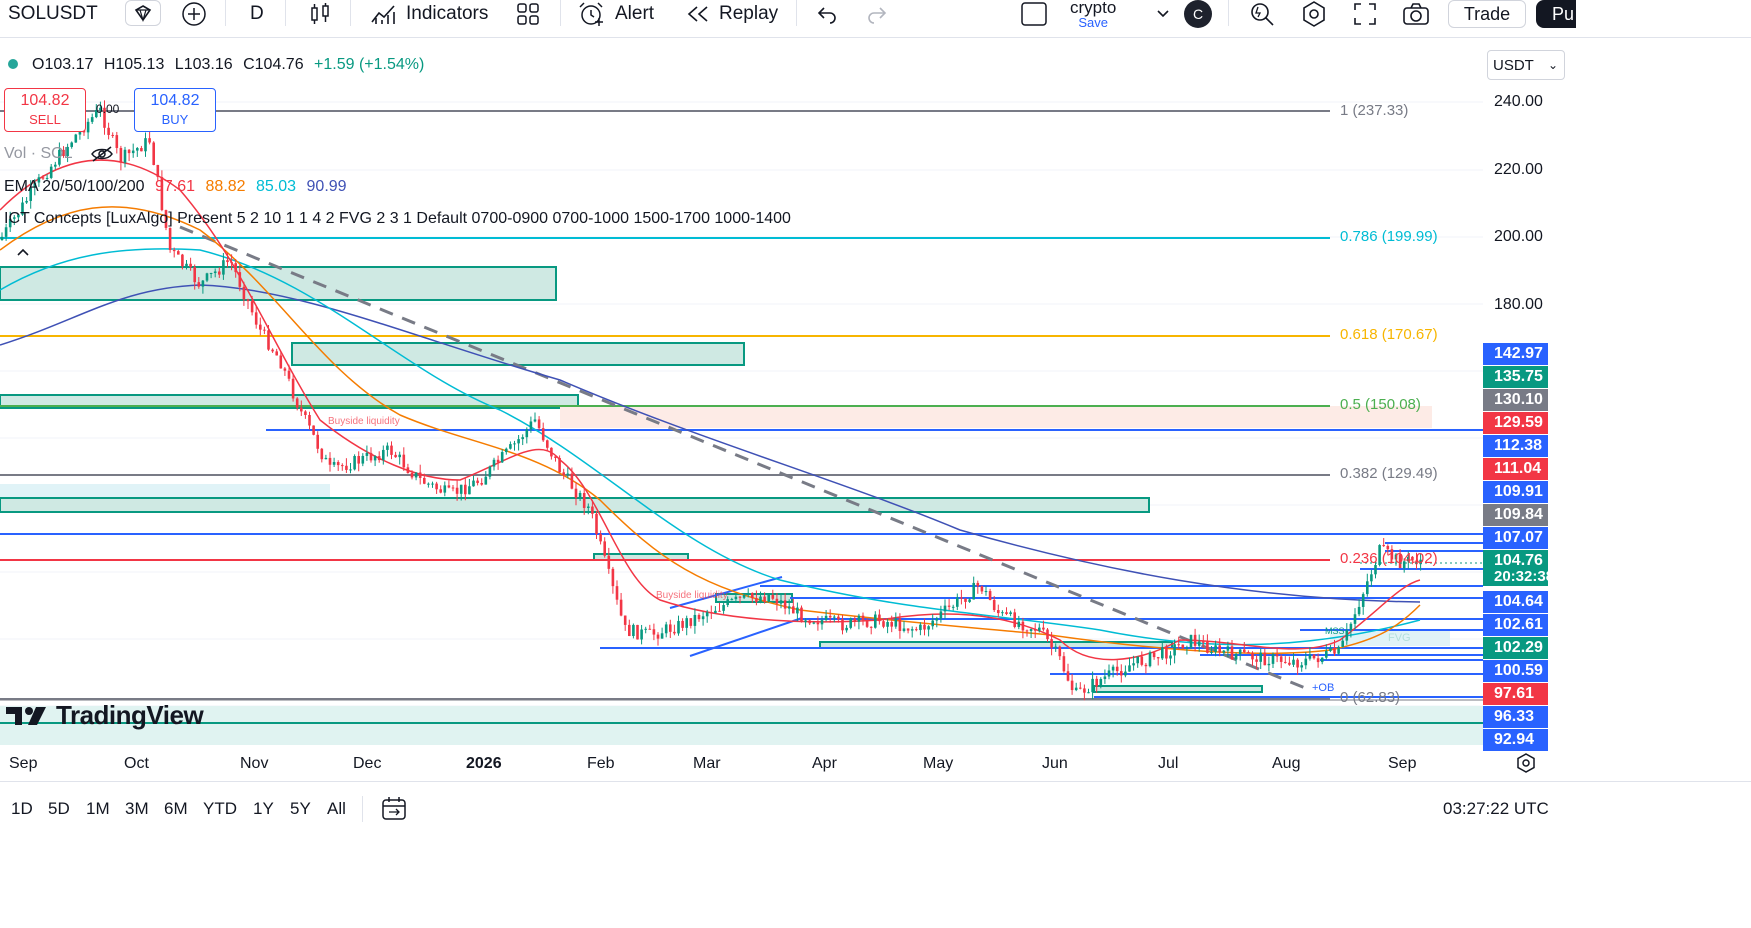 The image size is (1751, 928). What do you see at coordinates (731, 14) in the screenshot?
I see `replay-button: Replay` at bounding box center [731, 14].